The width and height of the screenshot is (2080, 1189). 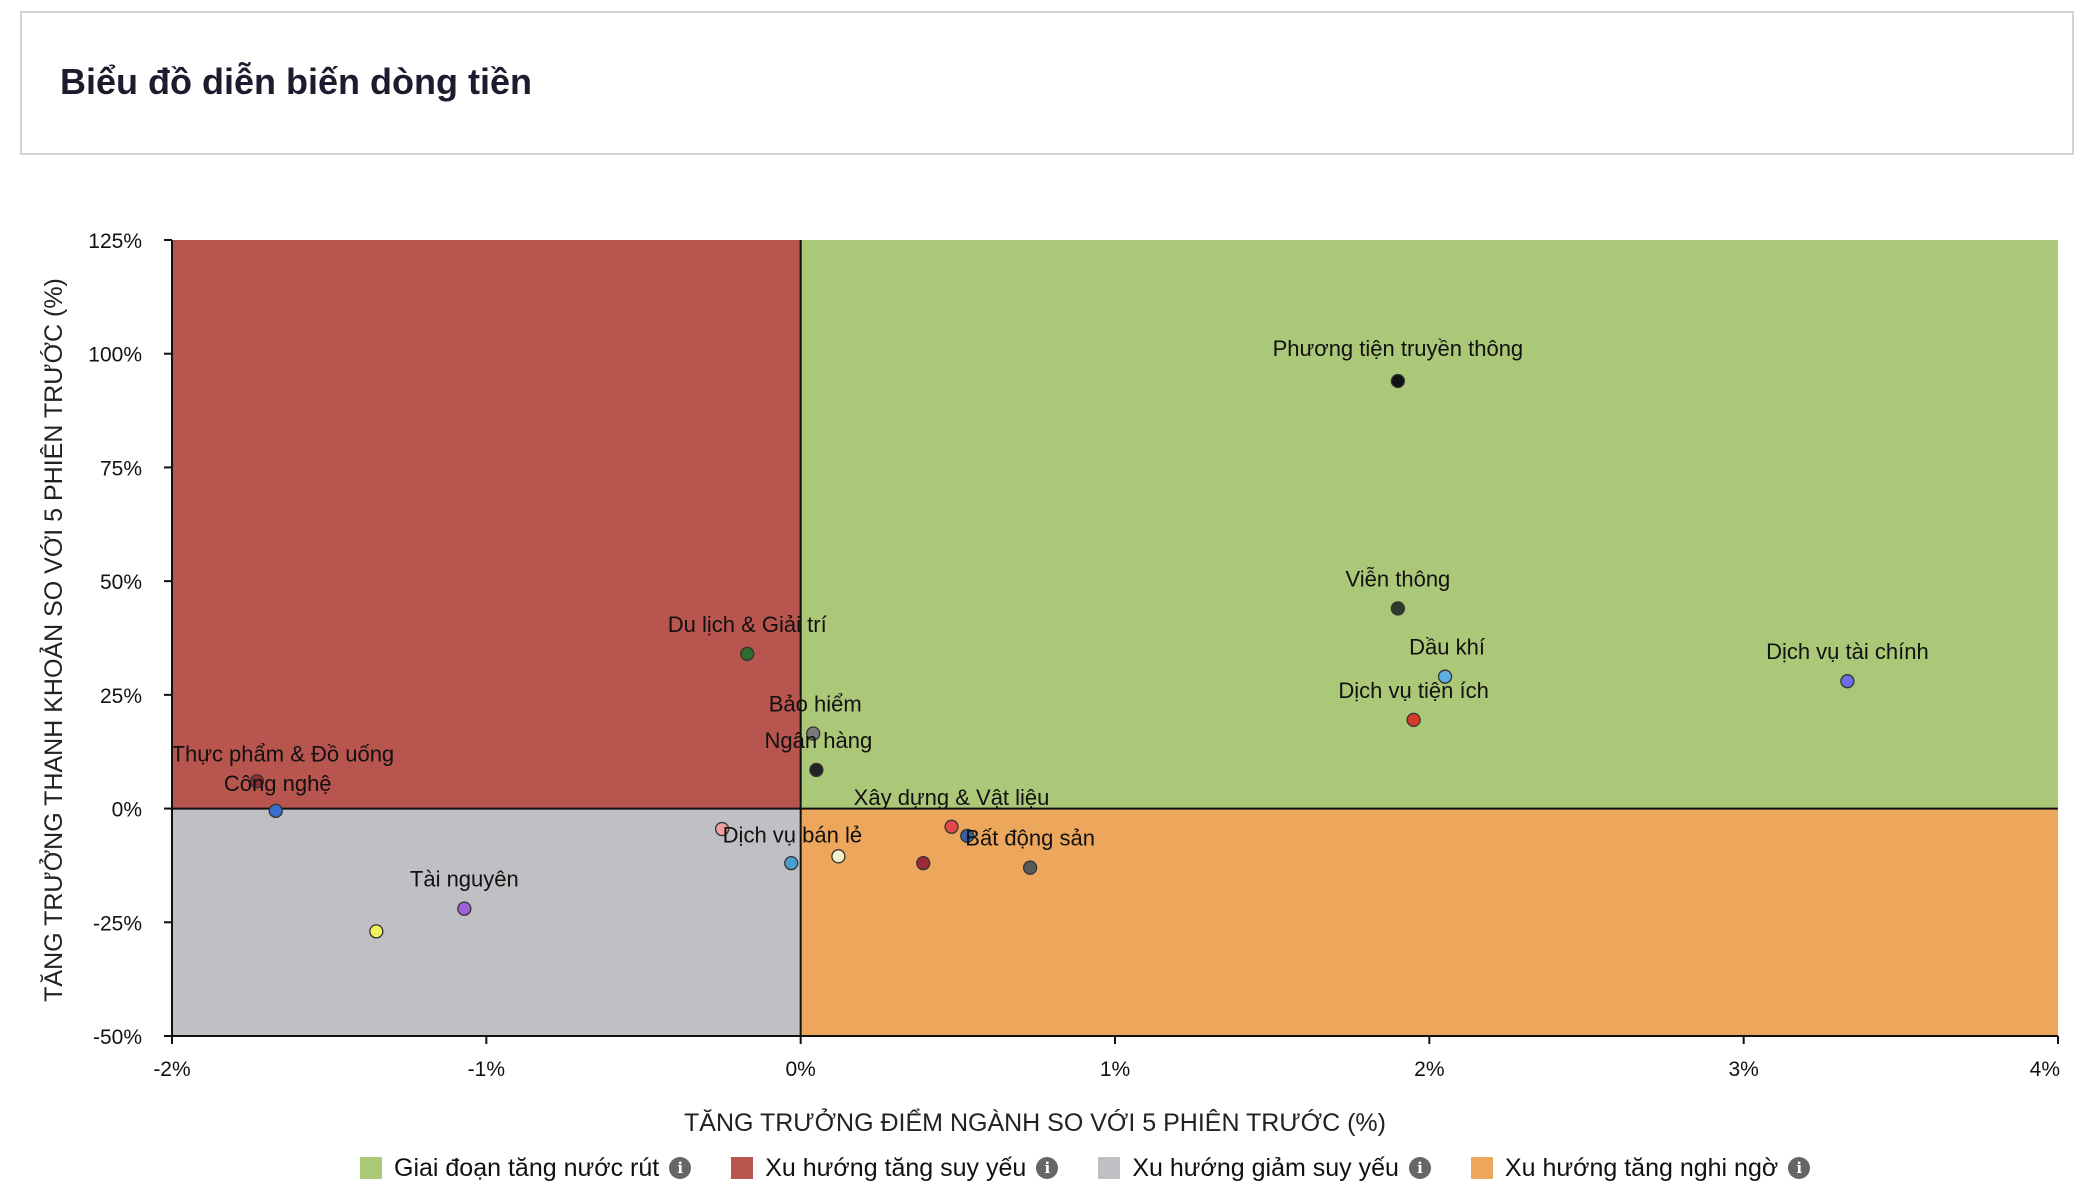 I want to click on legend-label: Giai đoạn tăng nước rút, so click(x=527, y=1167).